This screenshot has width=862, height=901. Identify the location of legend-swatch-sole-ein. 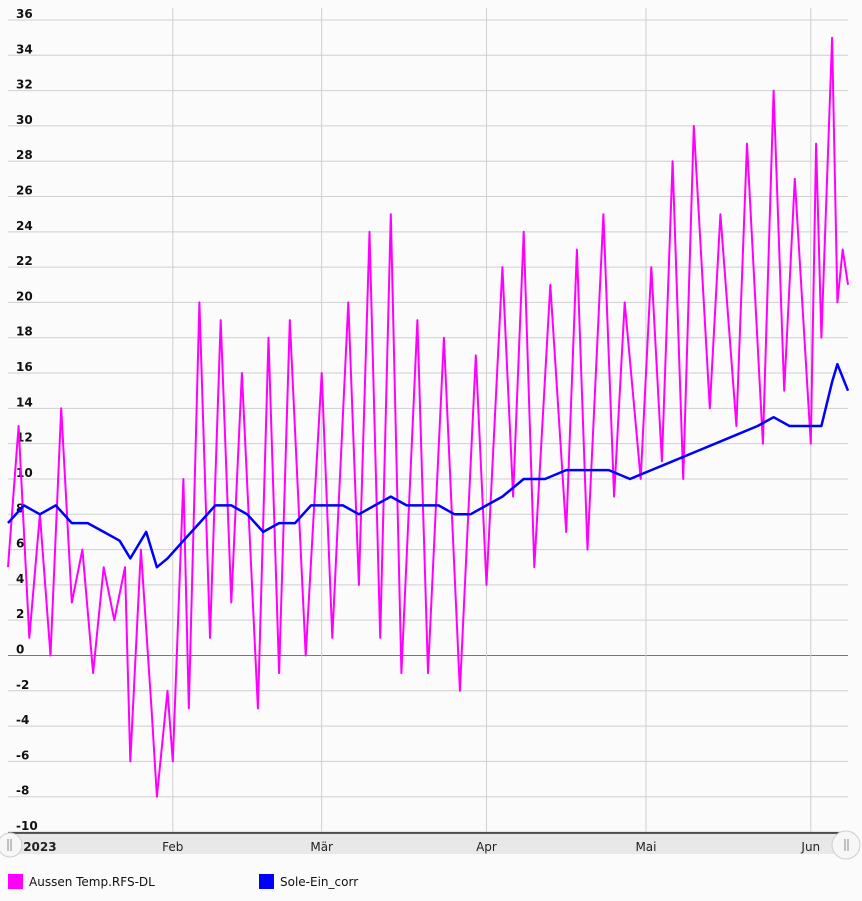
(266, 881).